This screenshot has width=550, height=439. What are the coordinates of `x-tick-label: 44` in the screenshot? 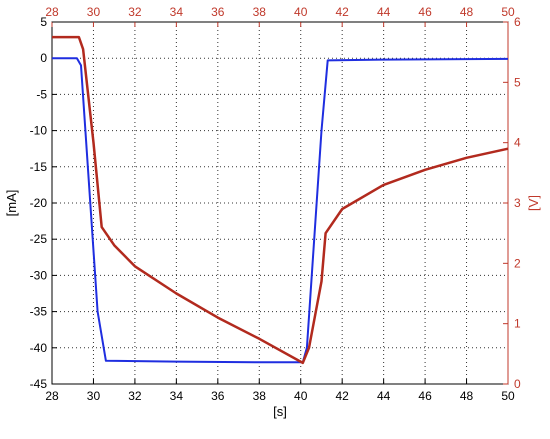 It's located at (384, 396).